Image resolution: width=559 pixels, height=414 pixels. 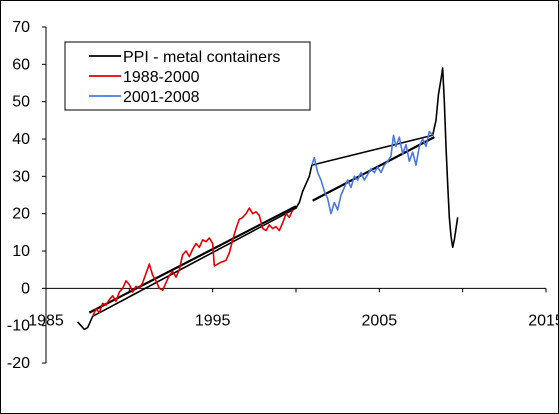 I want to click on series-line-2001-2008, so click(x=372, y=172).